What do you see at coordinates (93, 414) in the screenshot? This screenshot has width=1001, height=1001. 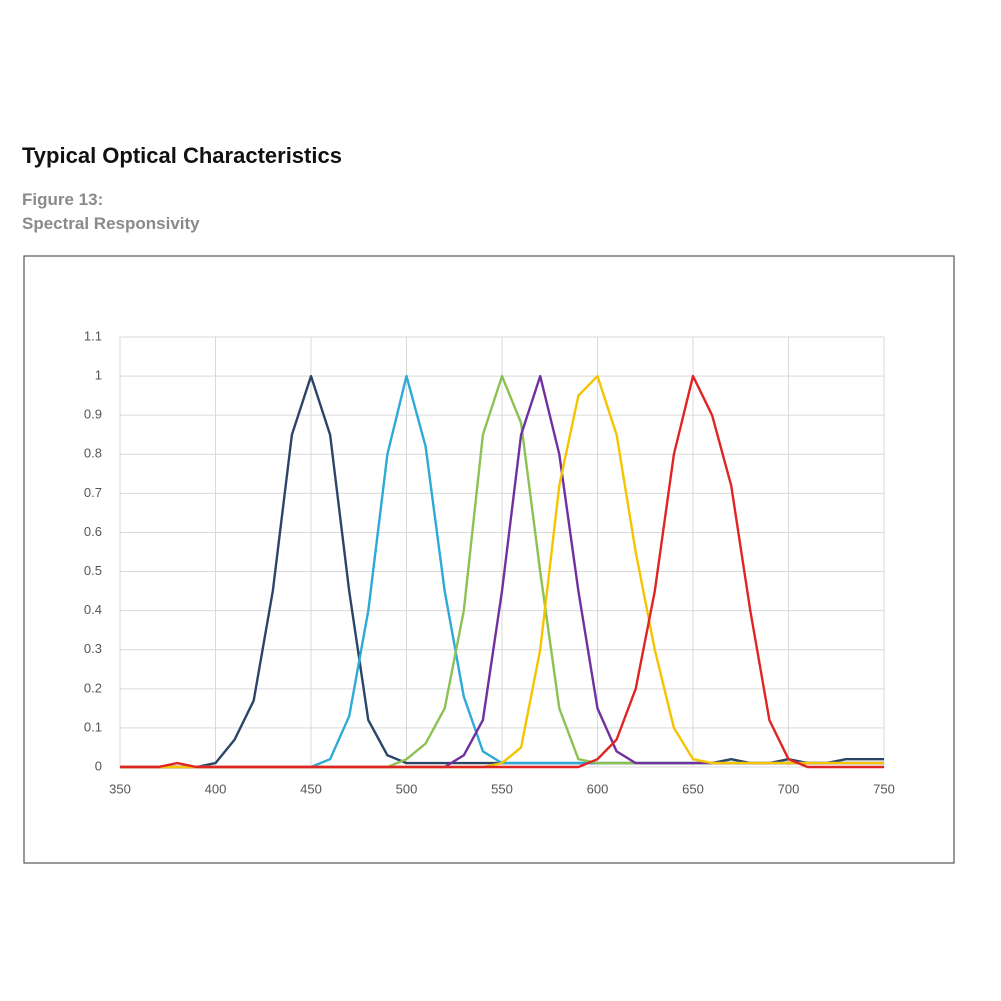 I see `y-tick-label: 0.9` at bounding box center [93, 414].